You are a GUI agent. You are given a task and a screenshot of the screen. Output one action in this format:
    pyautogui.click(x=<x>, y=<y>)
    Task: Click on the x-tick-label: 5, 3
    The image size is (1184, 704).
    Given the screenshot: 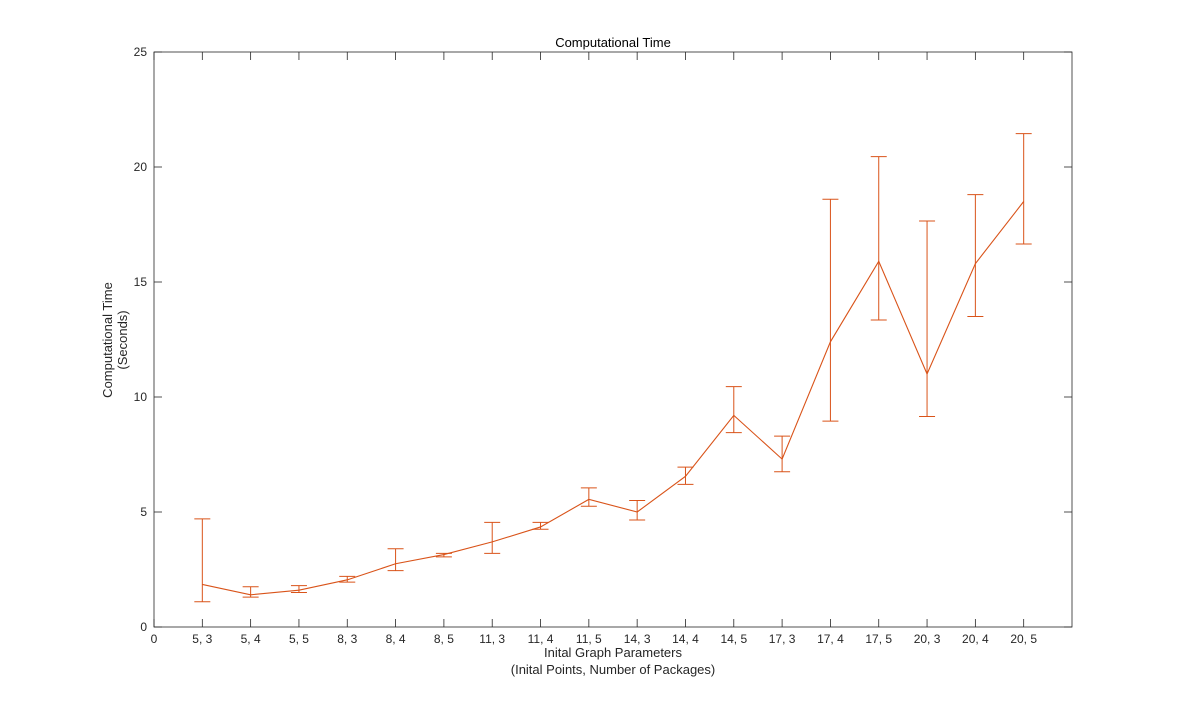 What is the action you would take?
    pyautogui.click(x=202, y=639)
    